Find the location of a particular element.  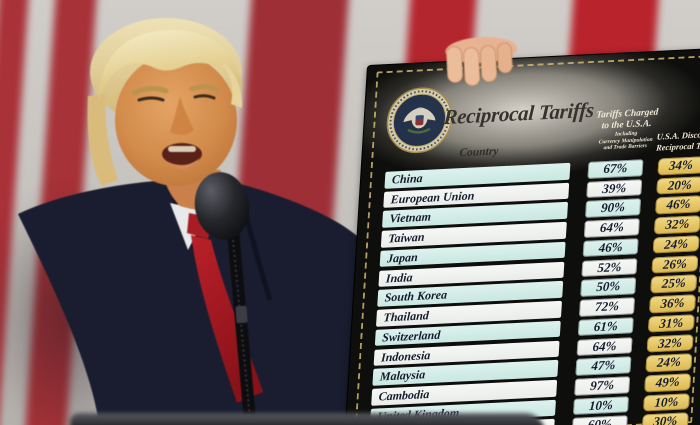

charged-tariff-cell: 10% is located at coordinates (600, 405).